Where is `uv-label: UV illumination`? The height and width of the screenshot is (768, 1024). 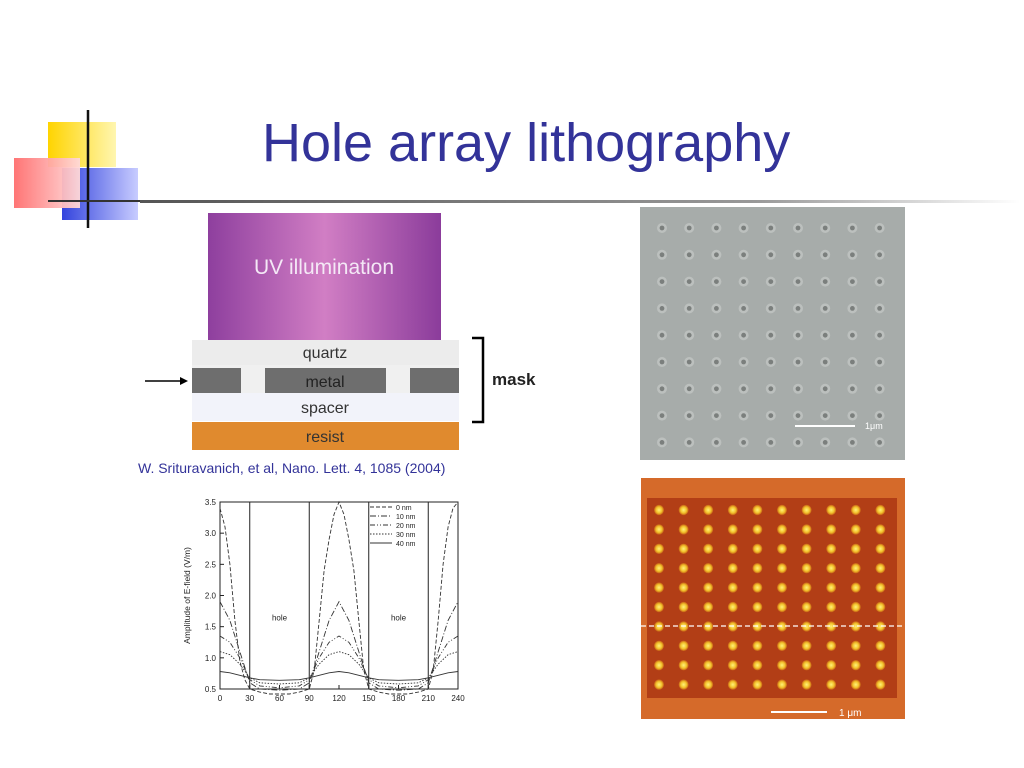
uv-label: UV illumination is located at coordinates (324, 267).